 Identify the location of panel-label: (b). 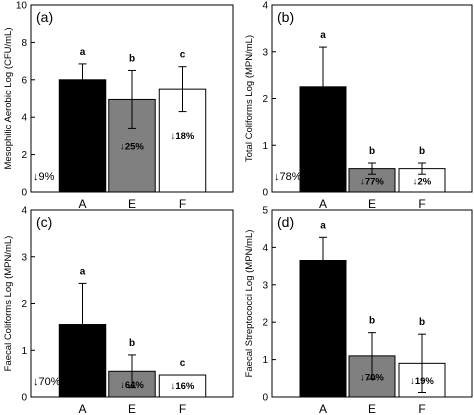
(285, 17).